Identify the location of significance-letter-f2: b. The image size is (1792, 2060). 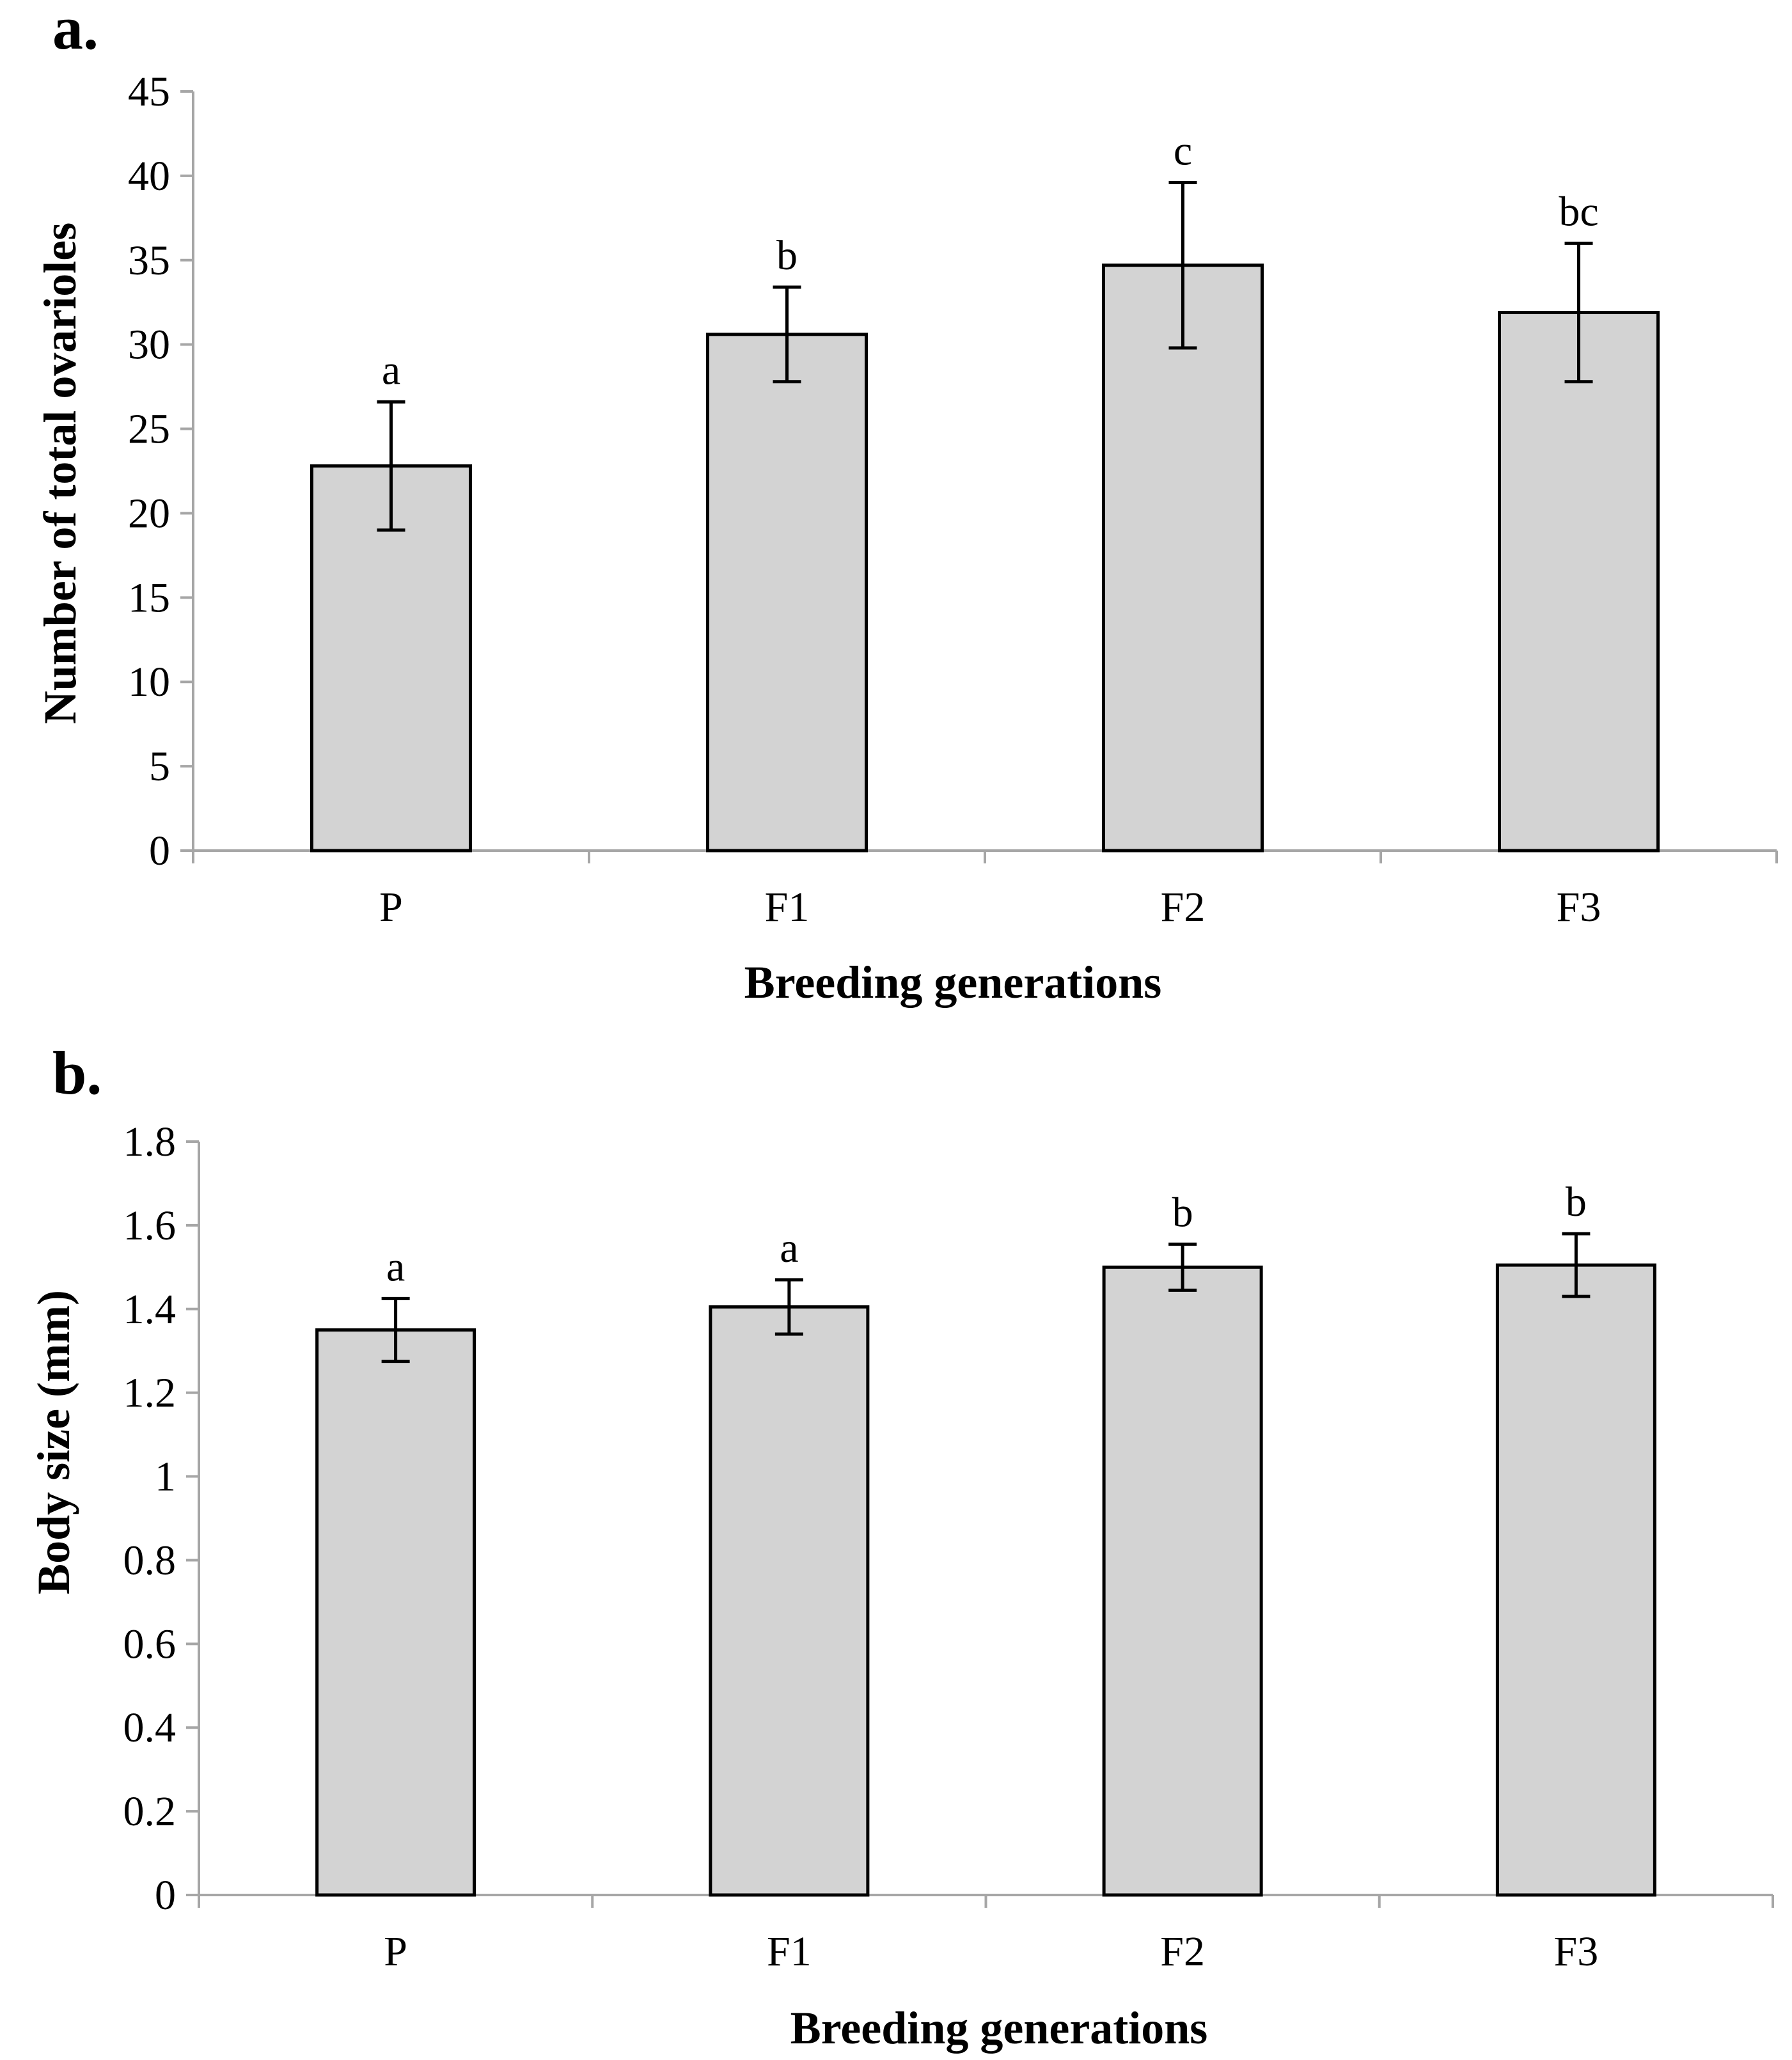
(1182, 1212).